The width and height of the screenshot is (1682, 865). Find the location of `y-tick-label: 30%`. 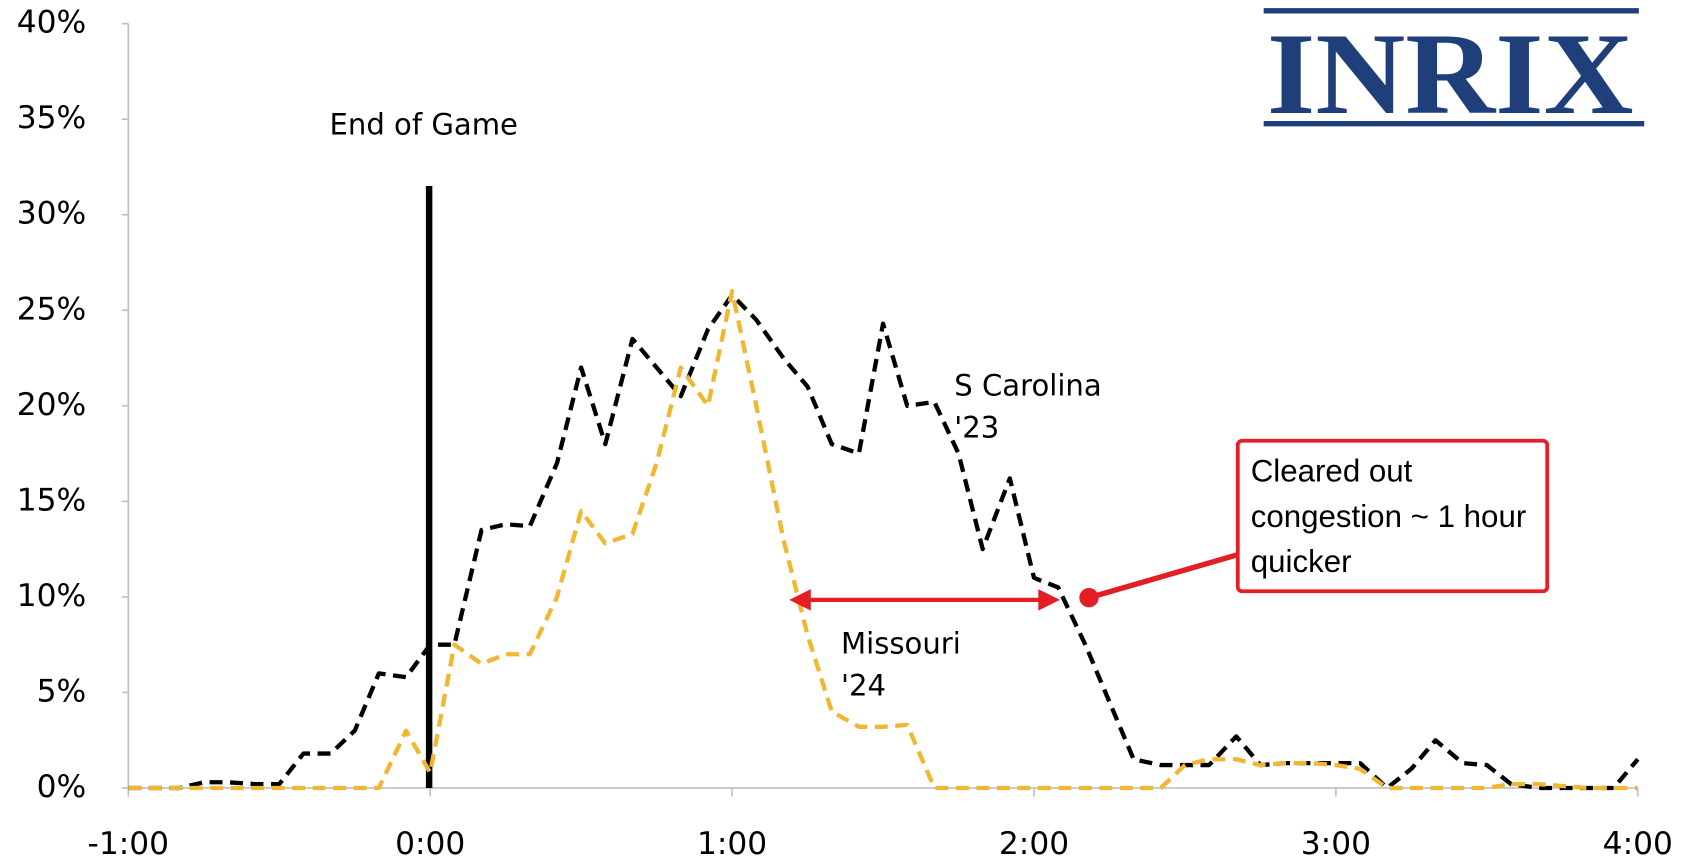

y-tick-label: 30% is located at coordinates (51, 214).